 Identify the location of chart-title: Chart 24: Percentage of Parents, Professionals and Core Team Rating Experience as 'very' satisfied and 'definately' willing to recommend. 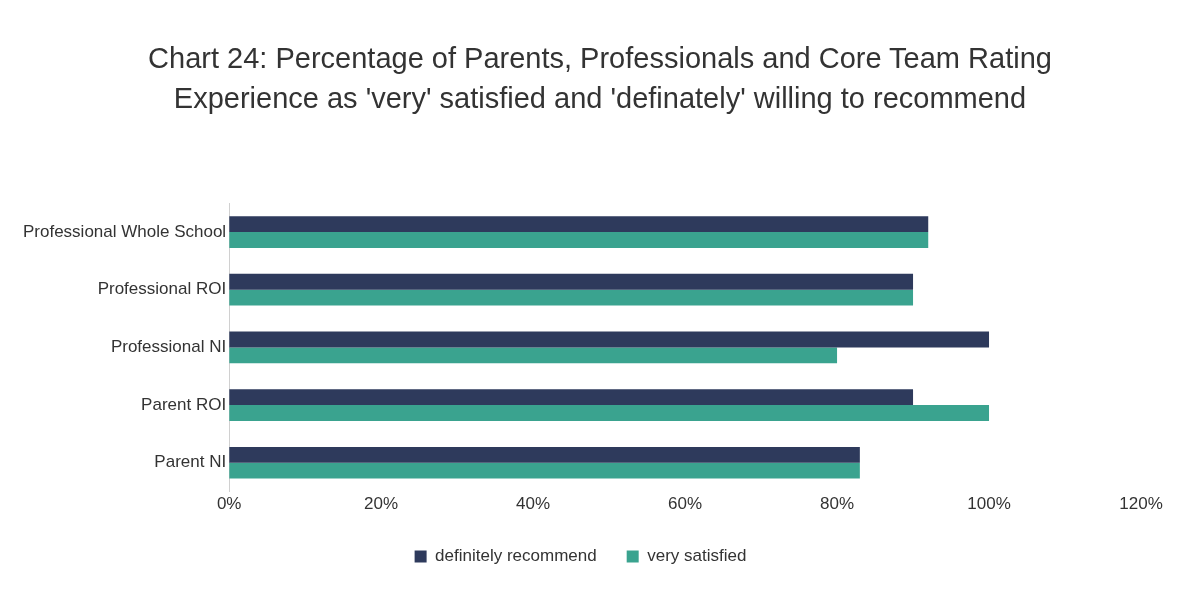
(600, 78).